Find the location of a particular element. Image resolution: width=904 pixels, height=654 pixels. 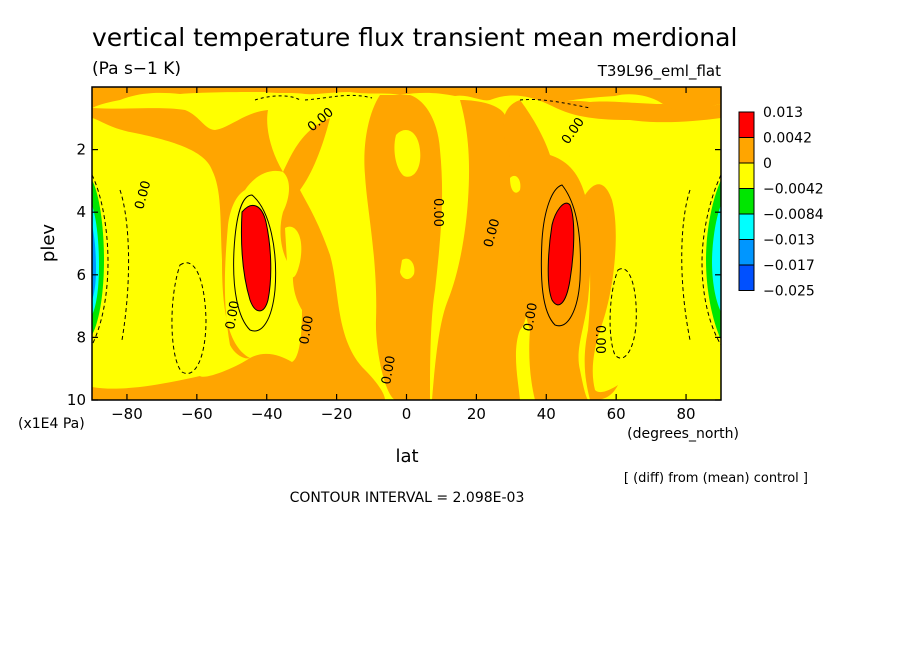

x-tick-label: 40 is located at coordinates (546, 414).